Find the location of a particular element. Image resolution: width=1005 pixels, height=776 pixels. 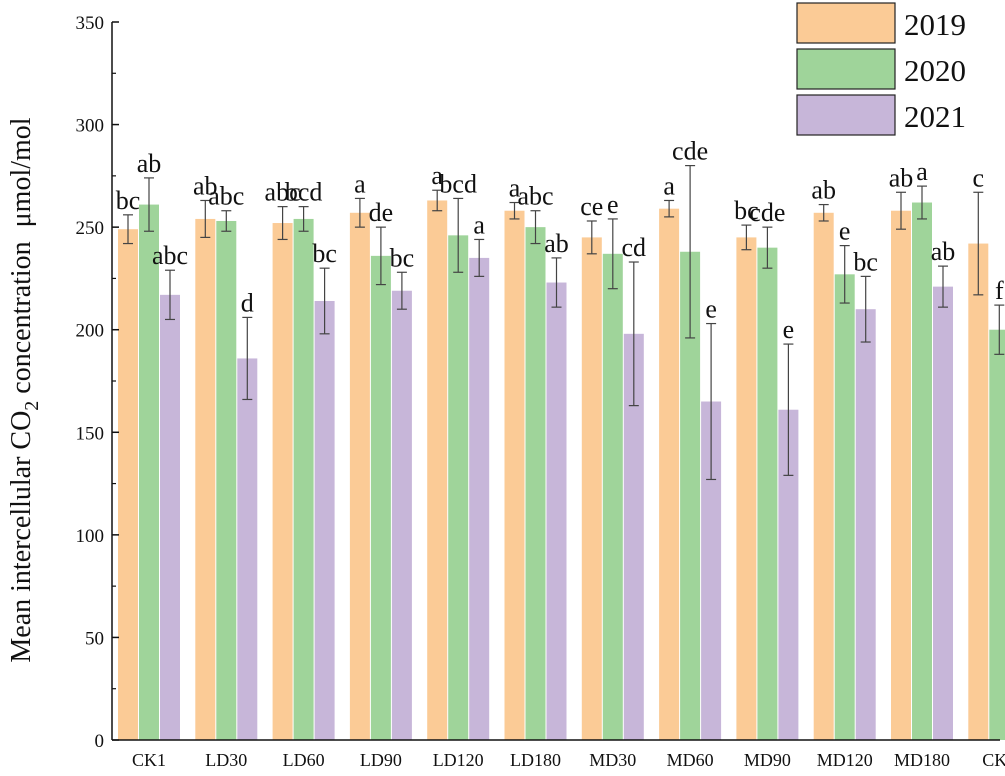

x-tick-label-MD120: MD120 is located at coordinates (845, 760).